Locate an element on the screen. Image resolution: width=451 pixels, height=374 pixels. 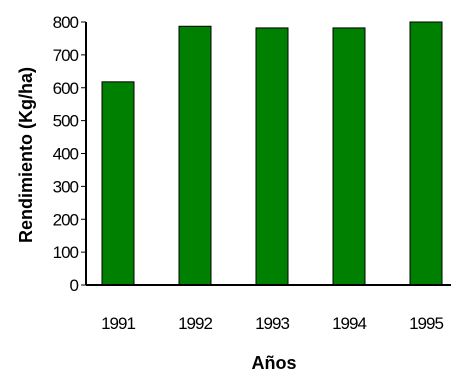
y-axis-ticks: 0 100 200 300 400 500 600 700 800 is located at coordinates (69, 154).